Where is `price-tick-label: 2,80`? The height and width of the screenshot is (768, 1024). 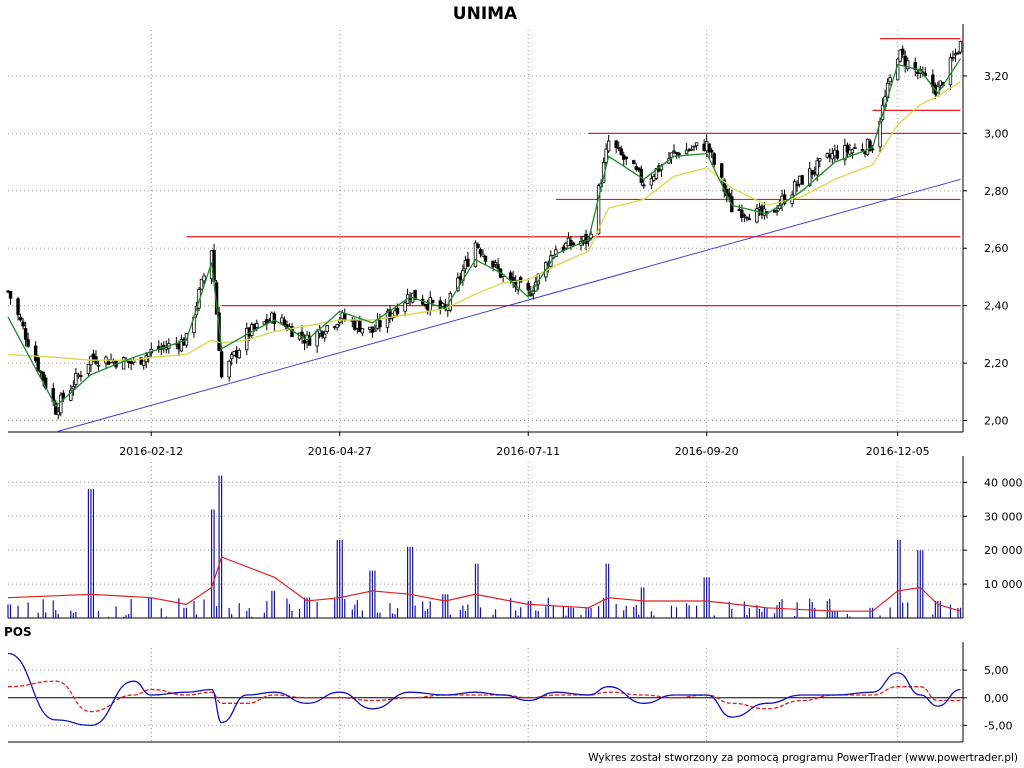
price-tick-label: 2,80 is located at coordinates (996, 191).